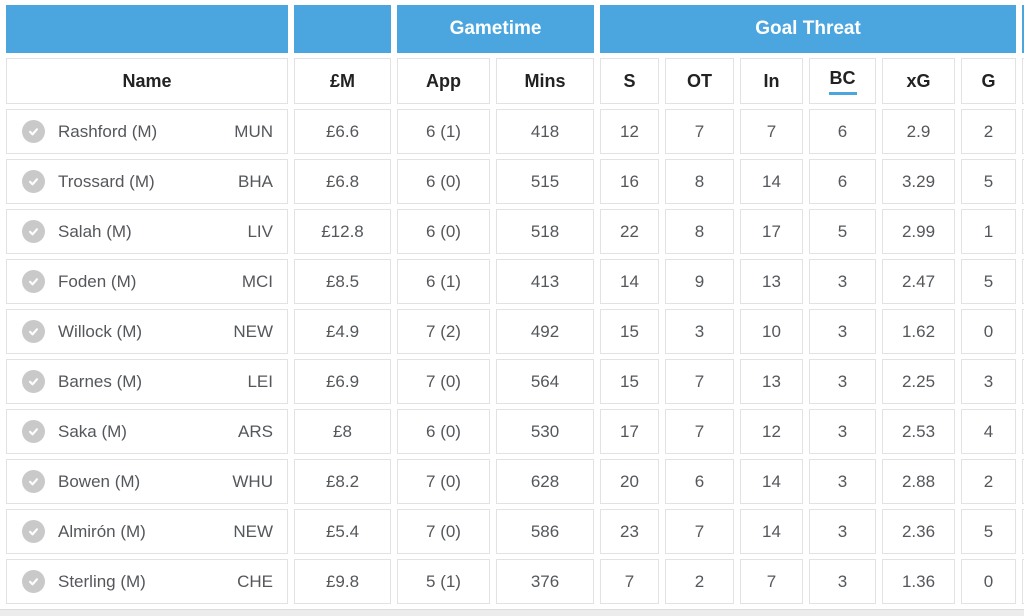 Image resolution: width=1024 pixels, height=616 pixels. I want to click on column-header-xg: xG, so click(918, 81).